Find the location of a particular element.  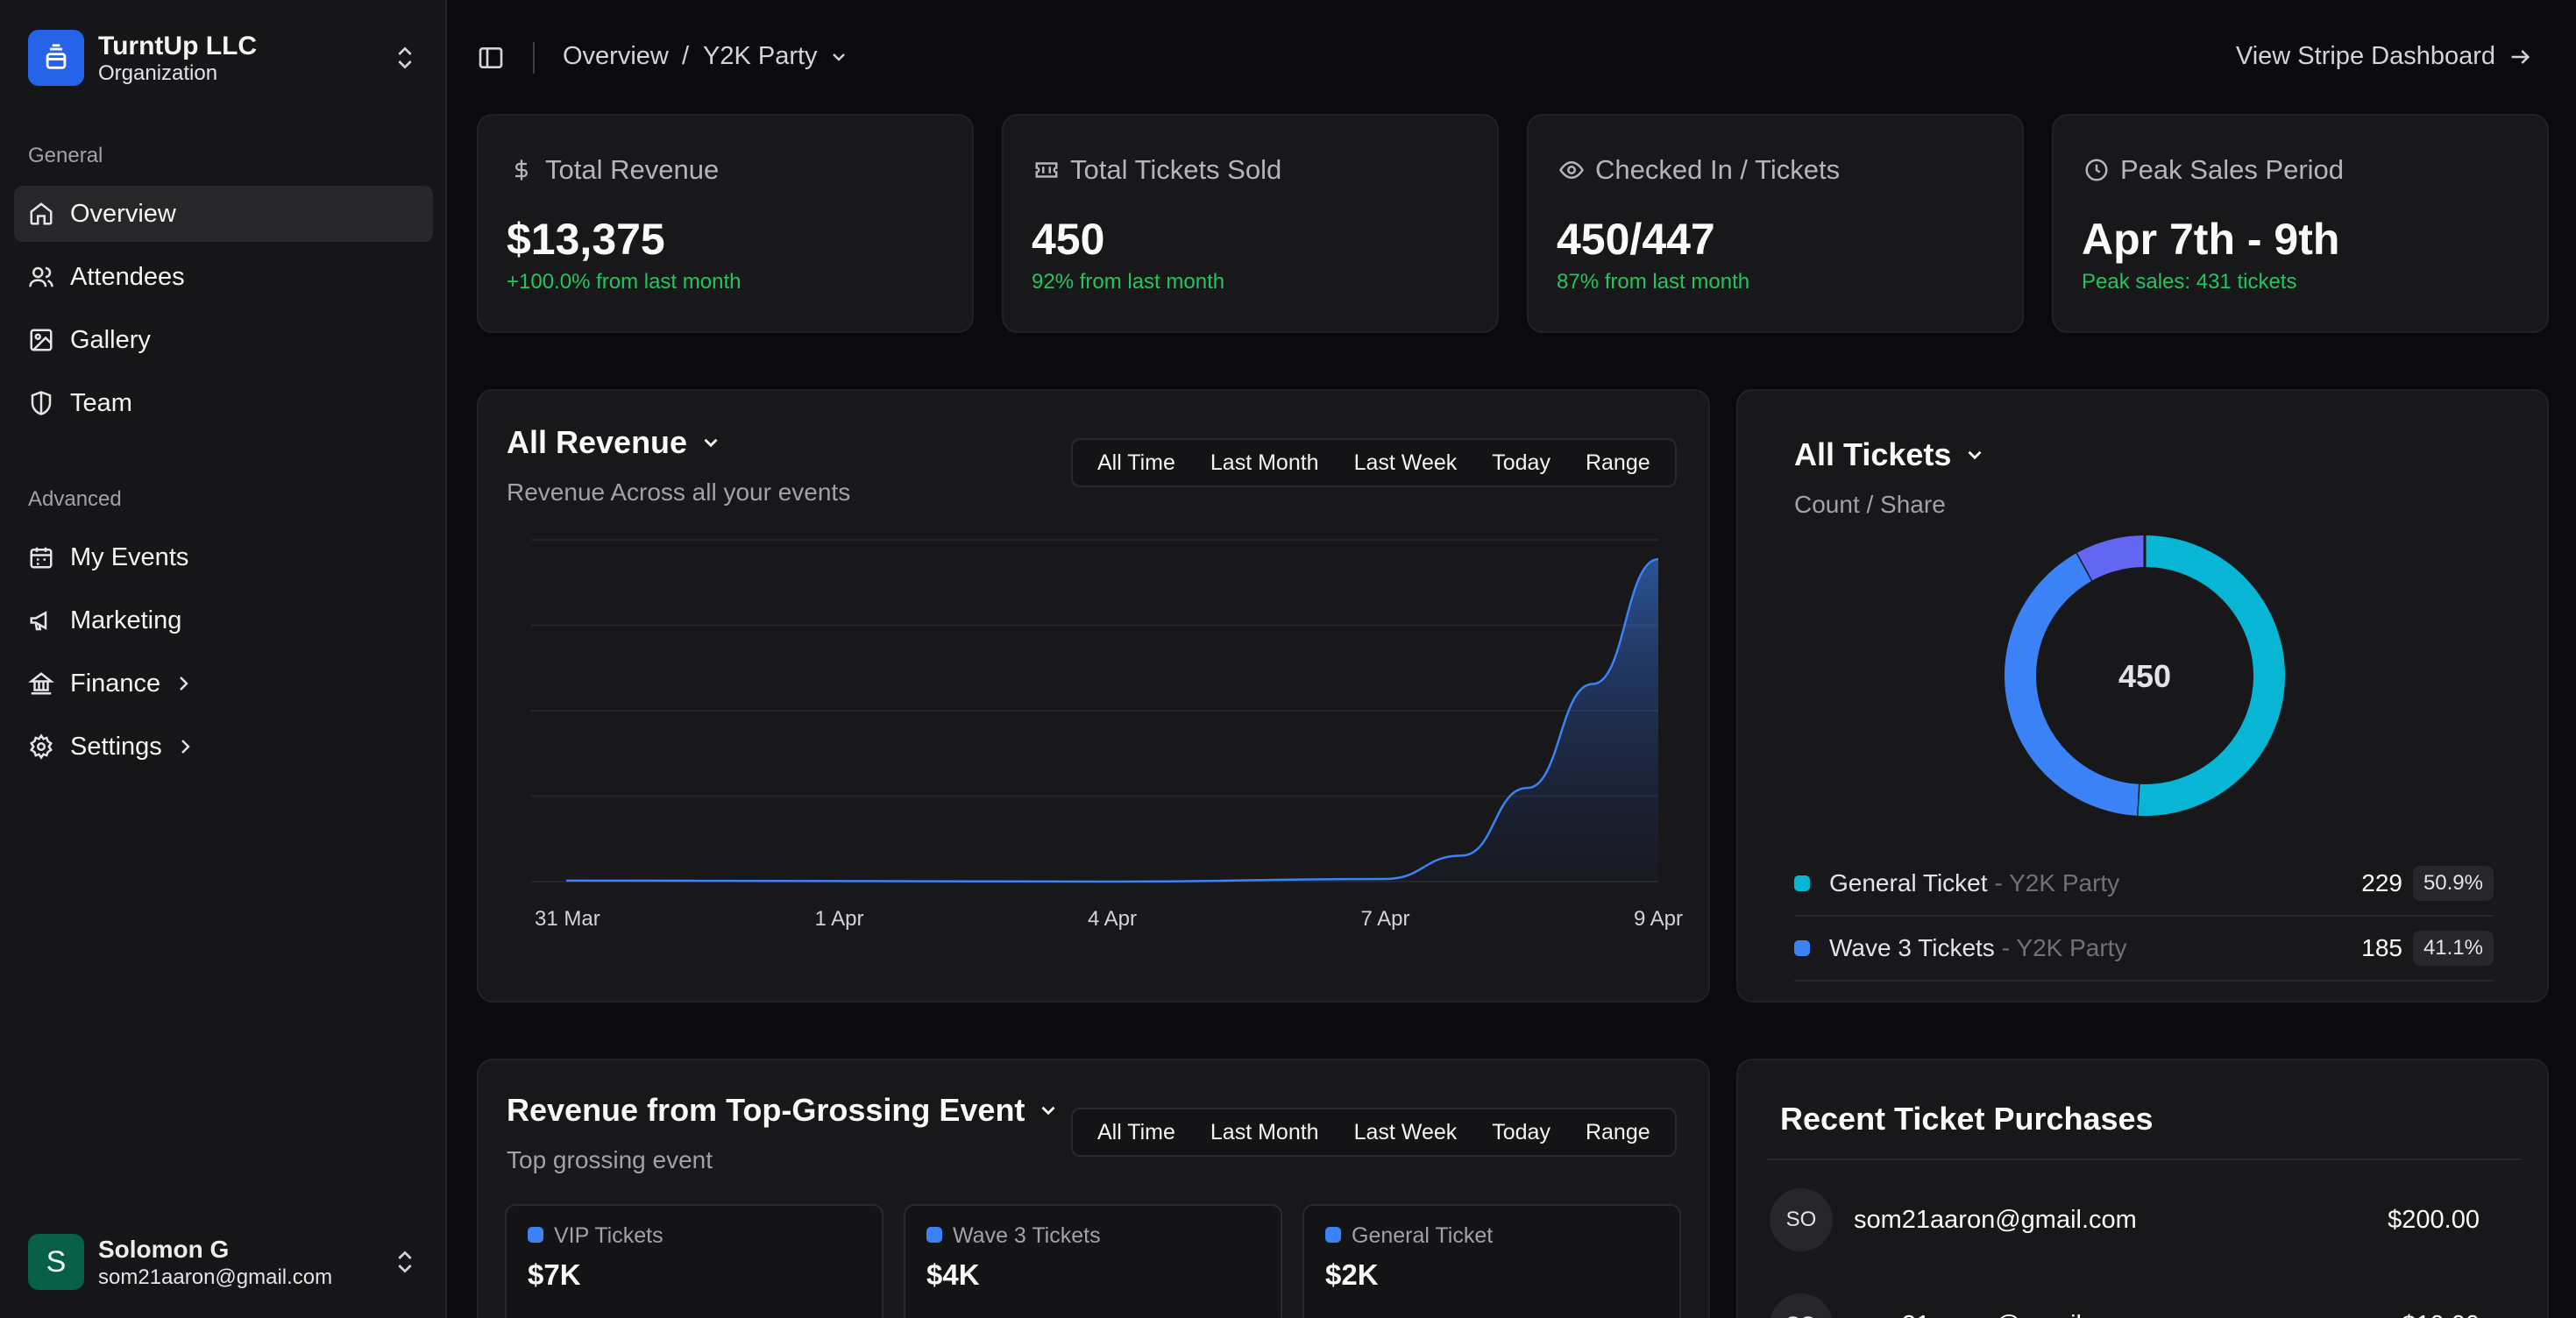

tickets-donut-chart: 450 is located at coordinates (2145, 675).